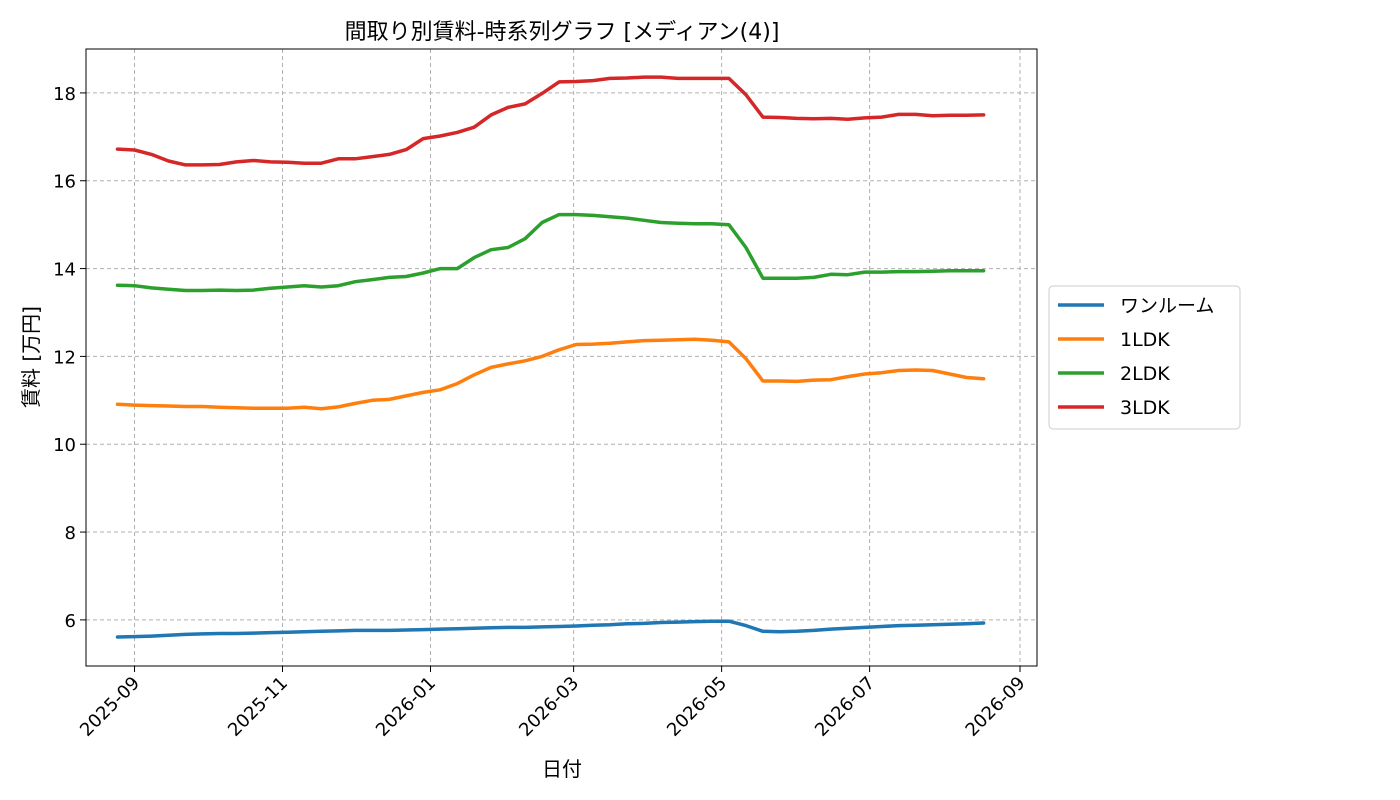  Describe the element at coordinates (549, 707) in the screenshot. I see `x-tick-label: 2026-03` at that location.